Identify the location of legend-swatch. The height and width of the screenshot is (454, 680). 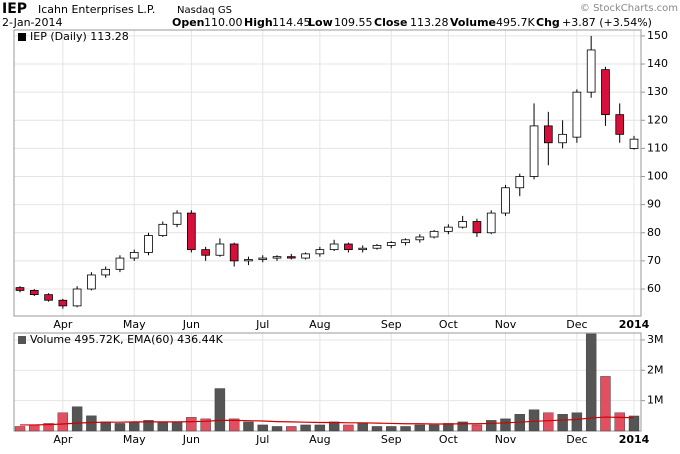
(22, 37).